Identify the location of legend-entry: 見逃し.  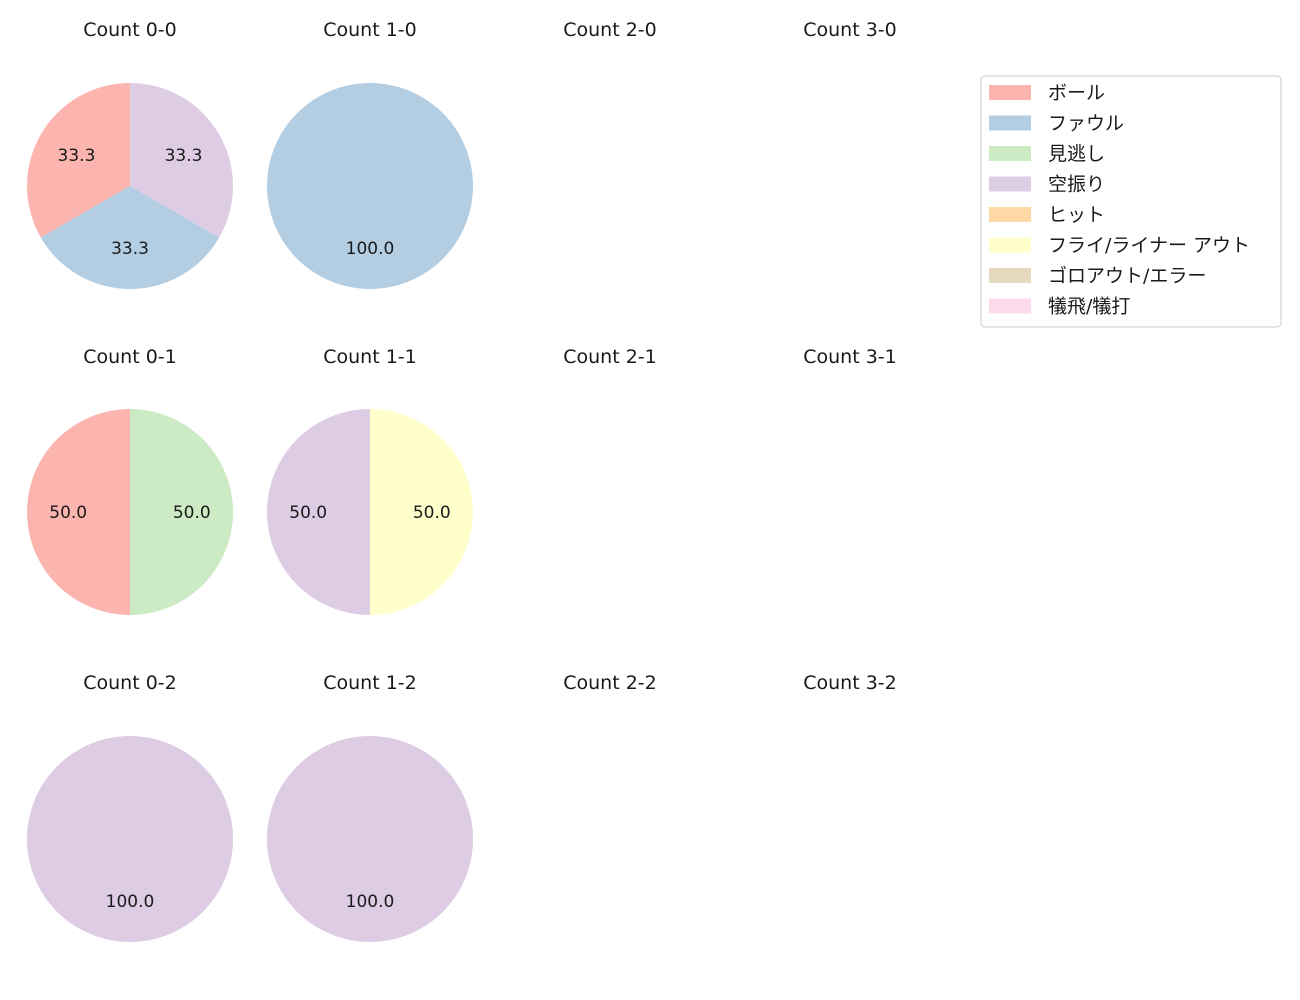
(1047, 154).